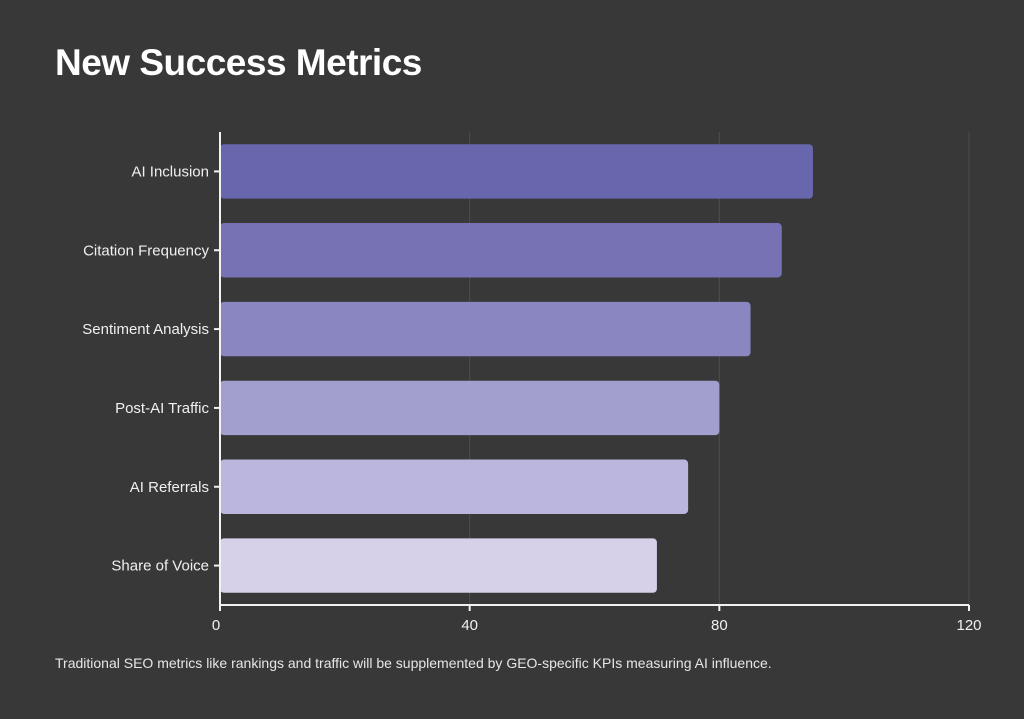 This screenshot has height=719, width=1024. What do you see at coordinates (146, 250) in the screenshot?
I see `y-tick-label-1: Citation Frequency` at bounding box center [146, 250].